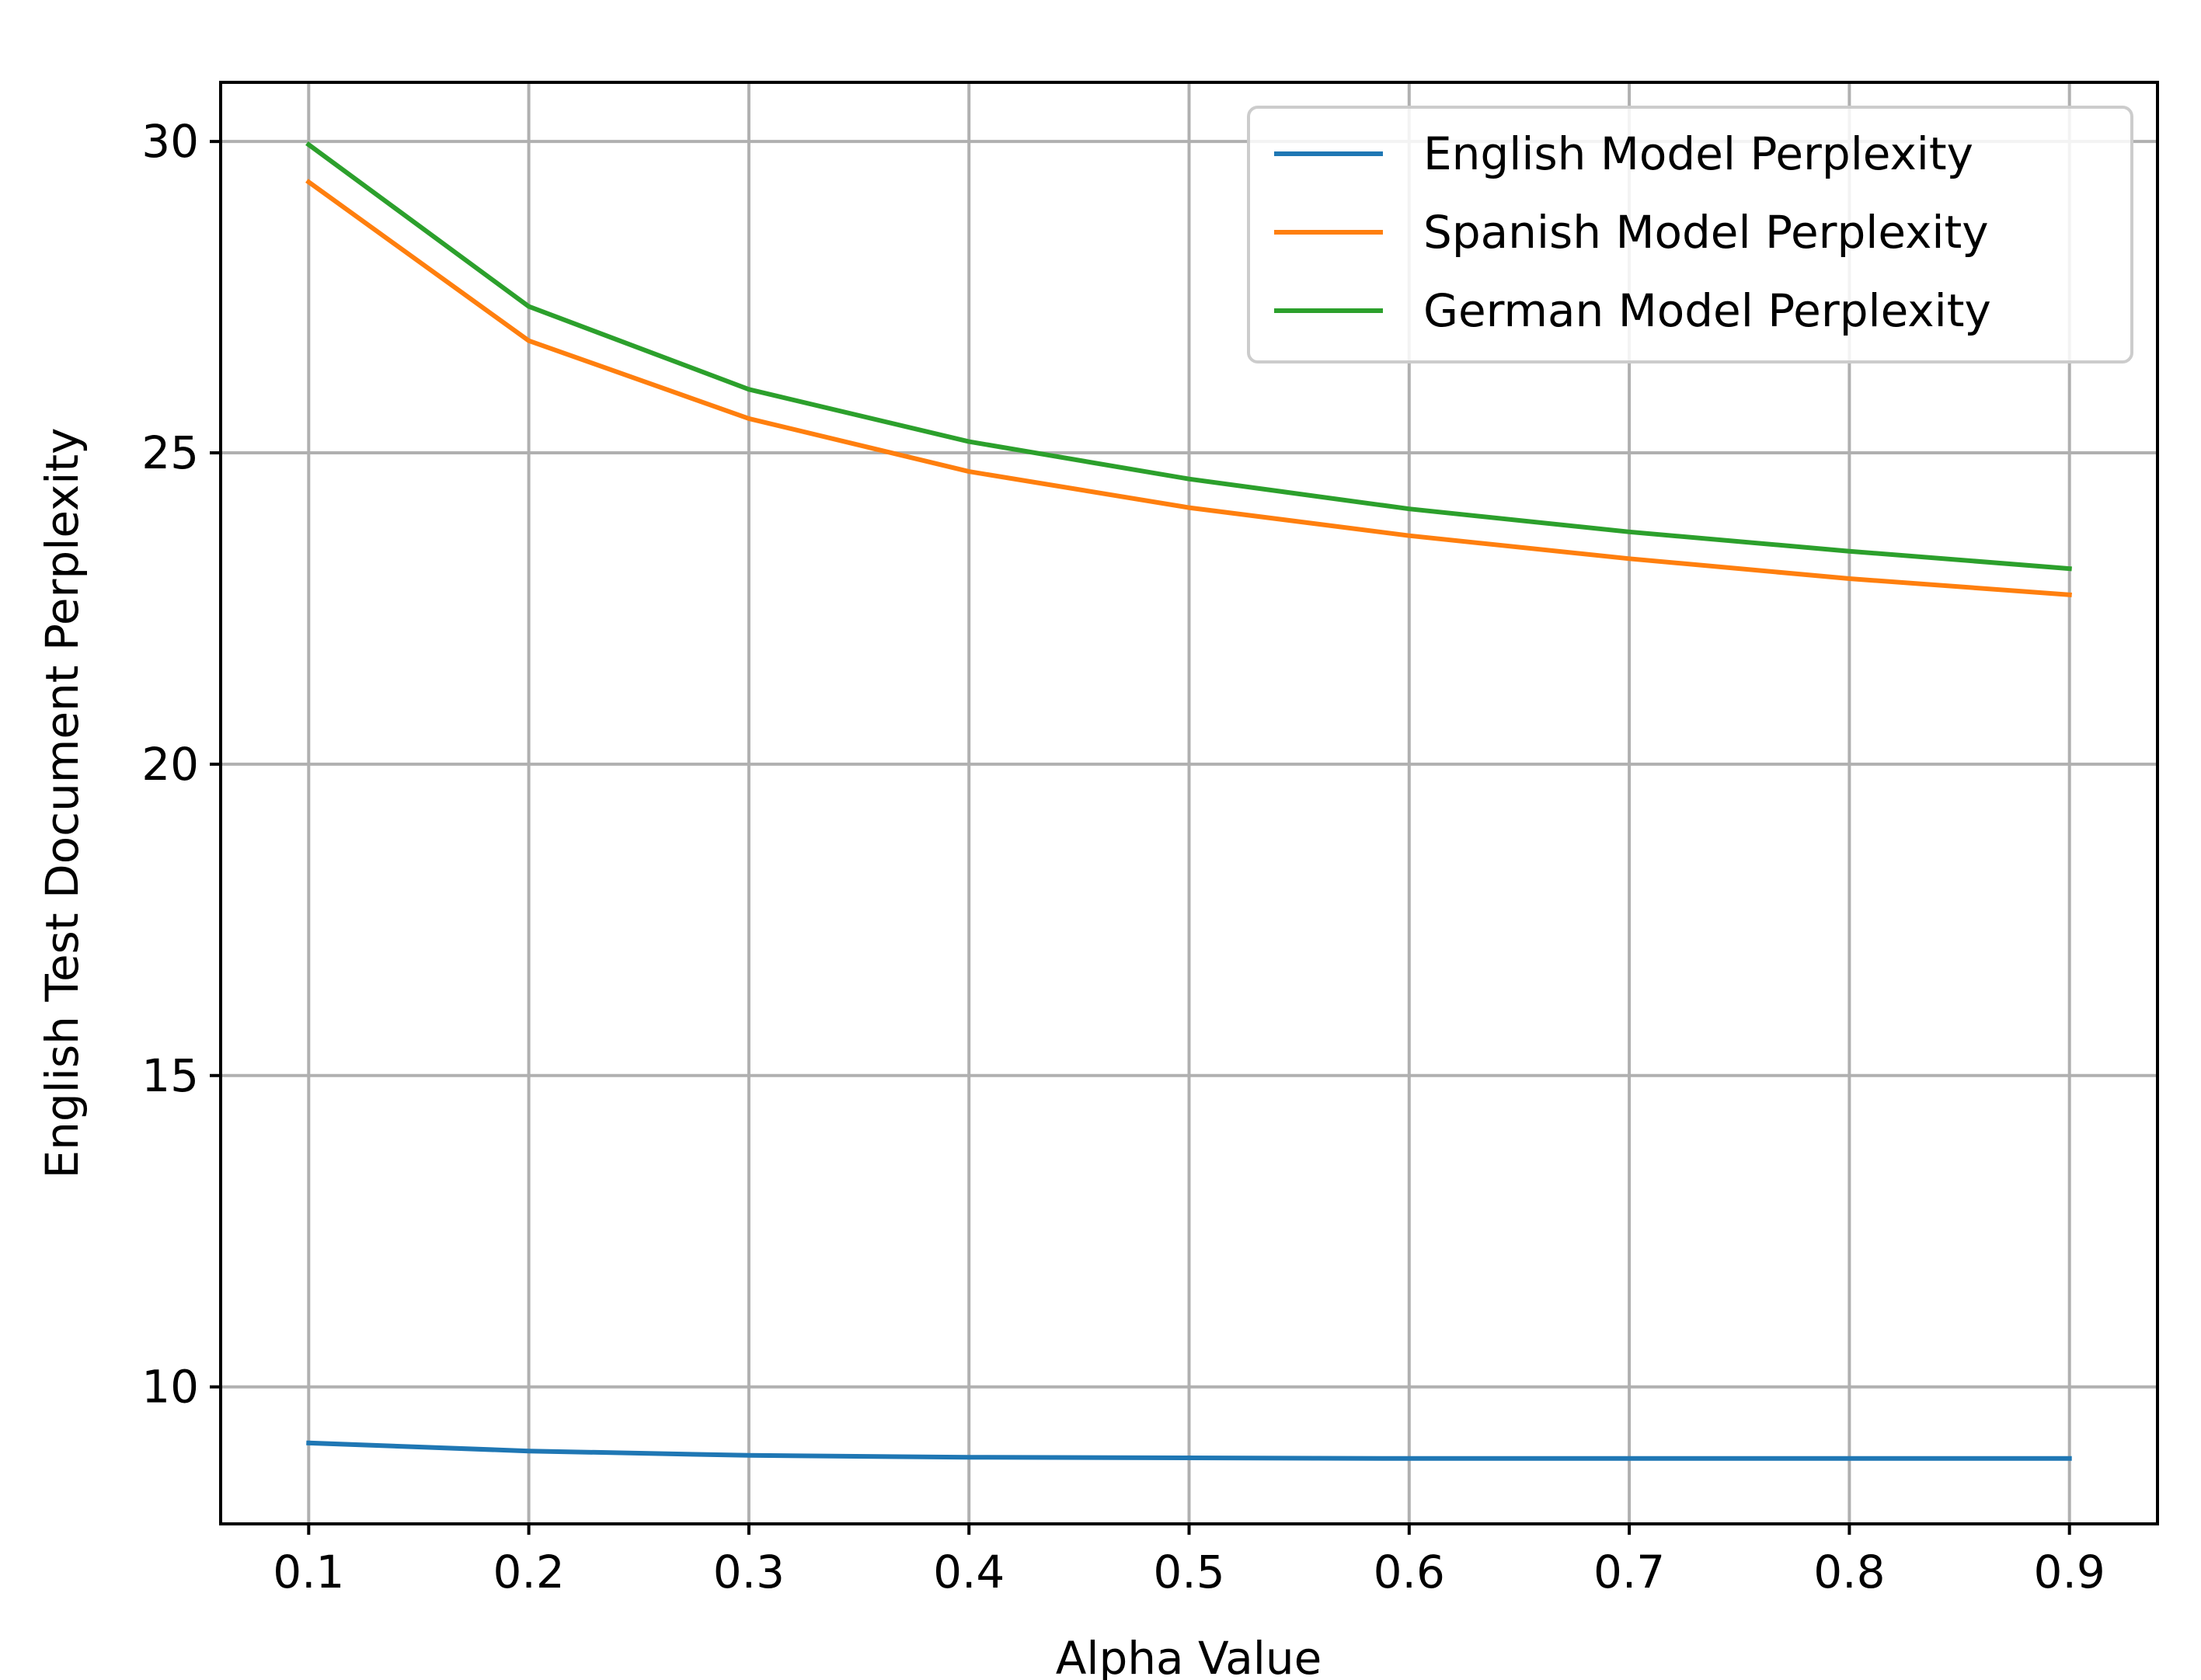 This screenshot has height=1680, width=2201. I want to click on x-tick-label: 0.6, so click(1409, 1572).